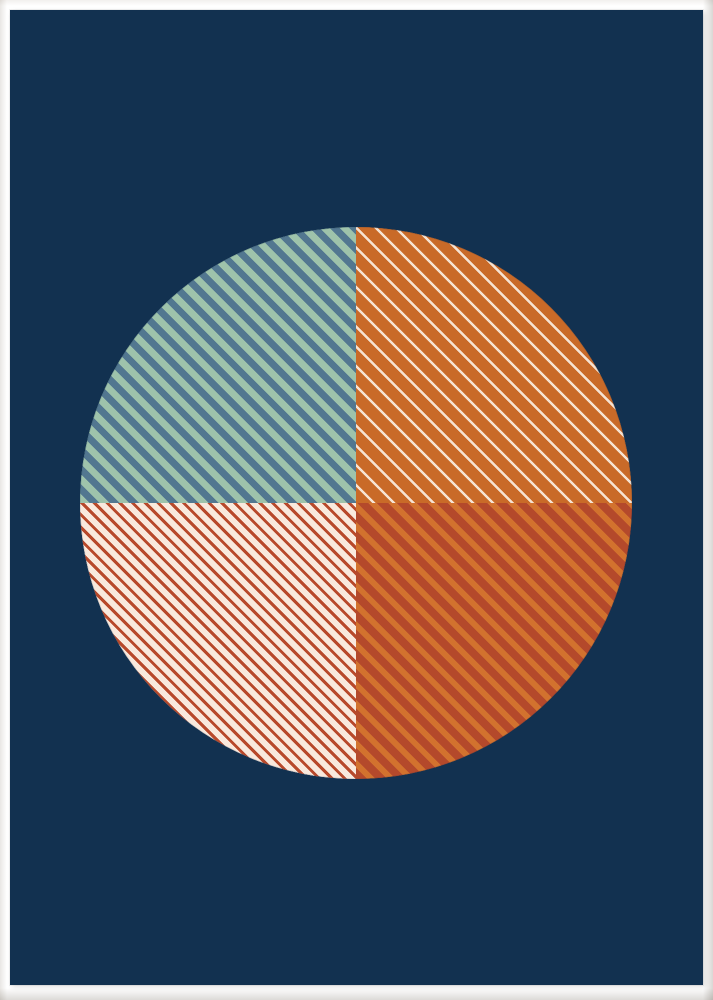  I want to click on circle-quadrant-top-right, so click(494, 365).